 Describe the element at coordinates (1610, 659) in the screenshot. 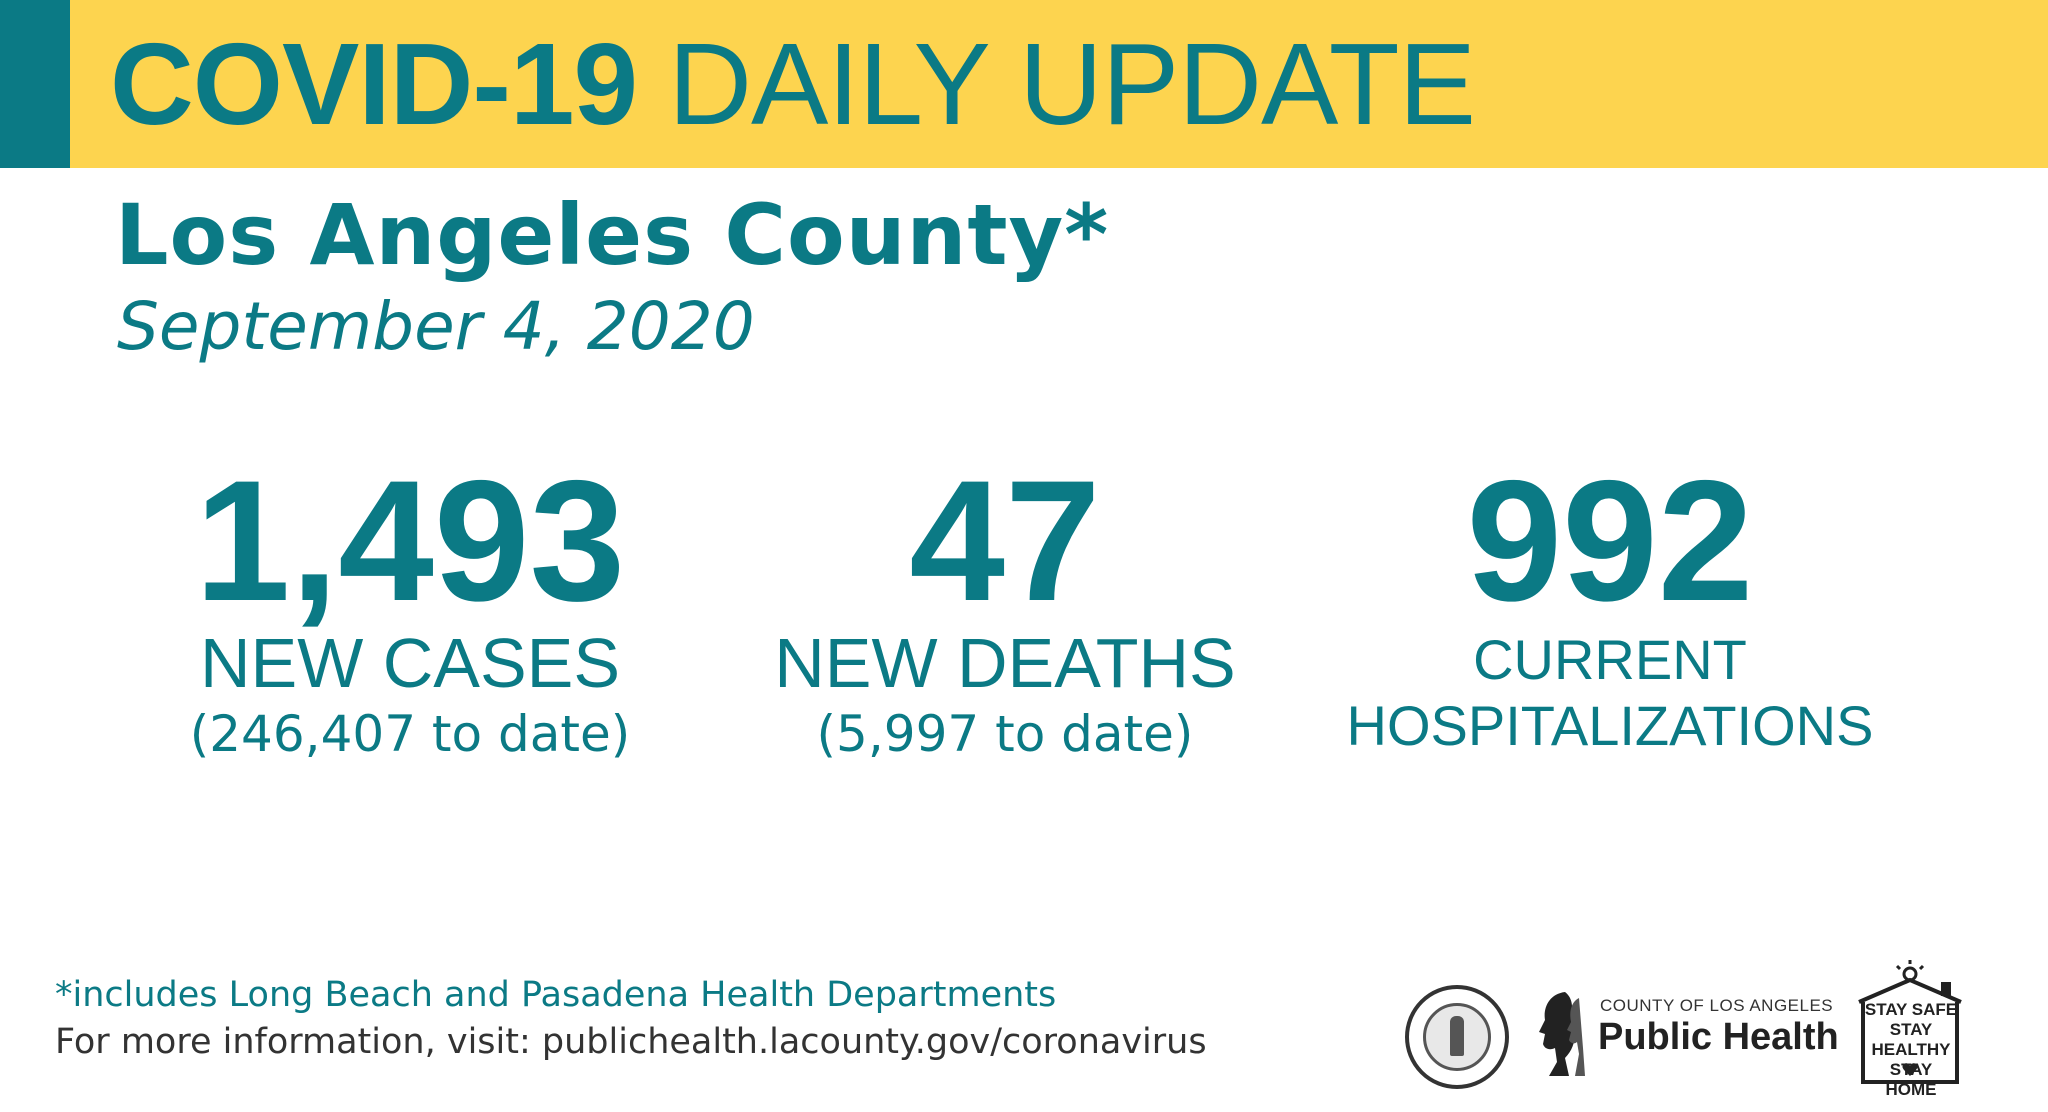

I see `stat-label-line1: CURRENT` at that location.